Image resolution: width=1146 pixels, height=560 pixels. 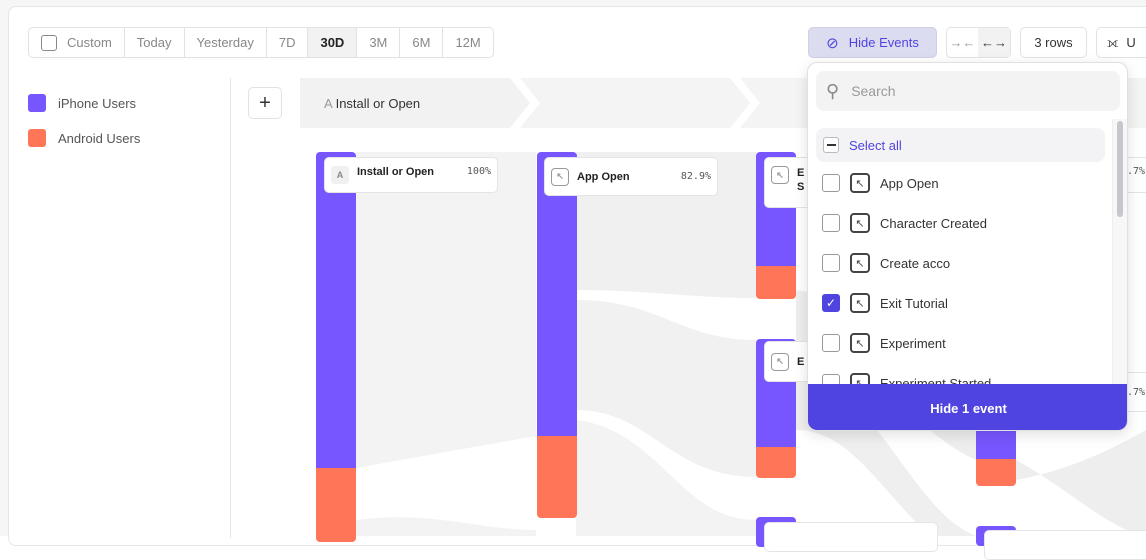 What do you see at coordinates (1121, 42) in the screenshot?
I see `chart-type-button: ⟗ U` at bounding box center [1121, 42].